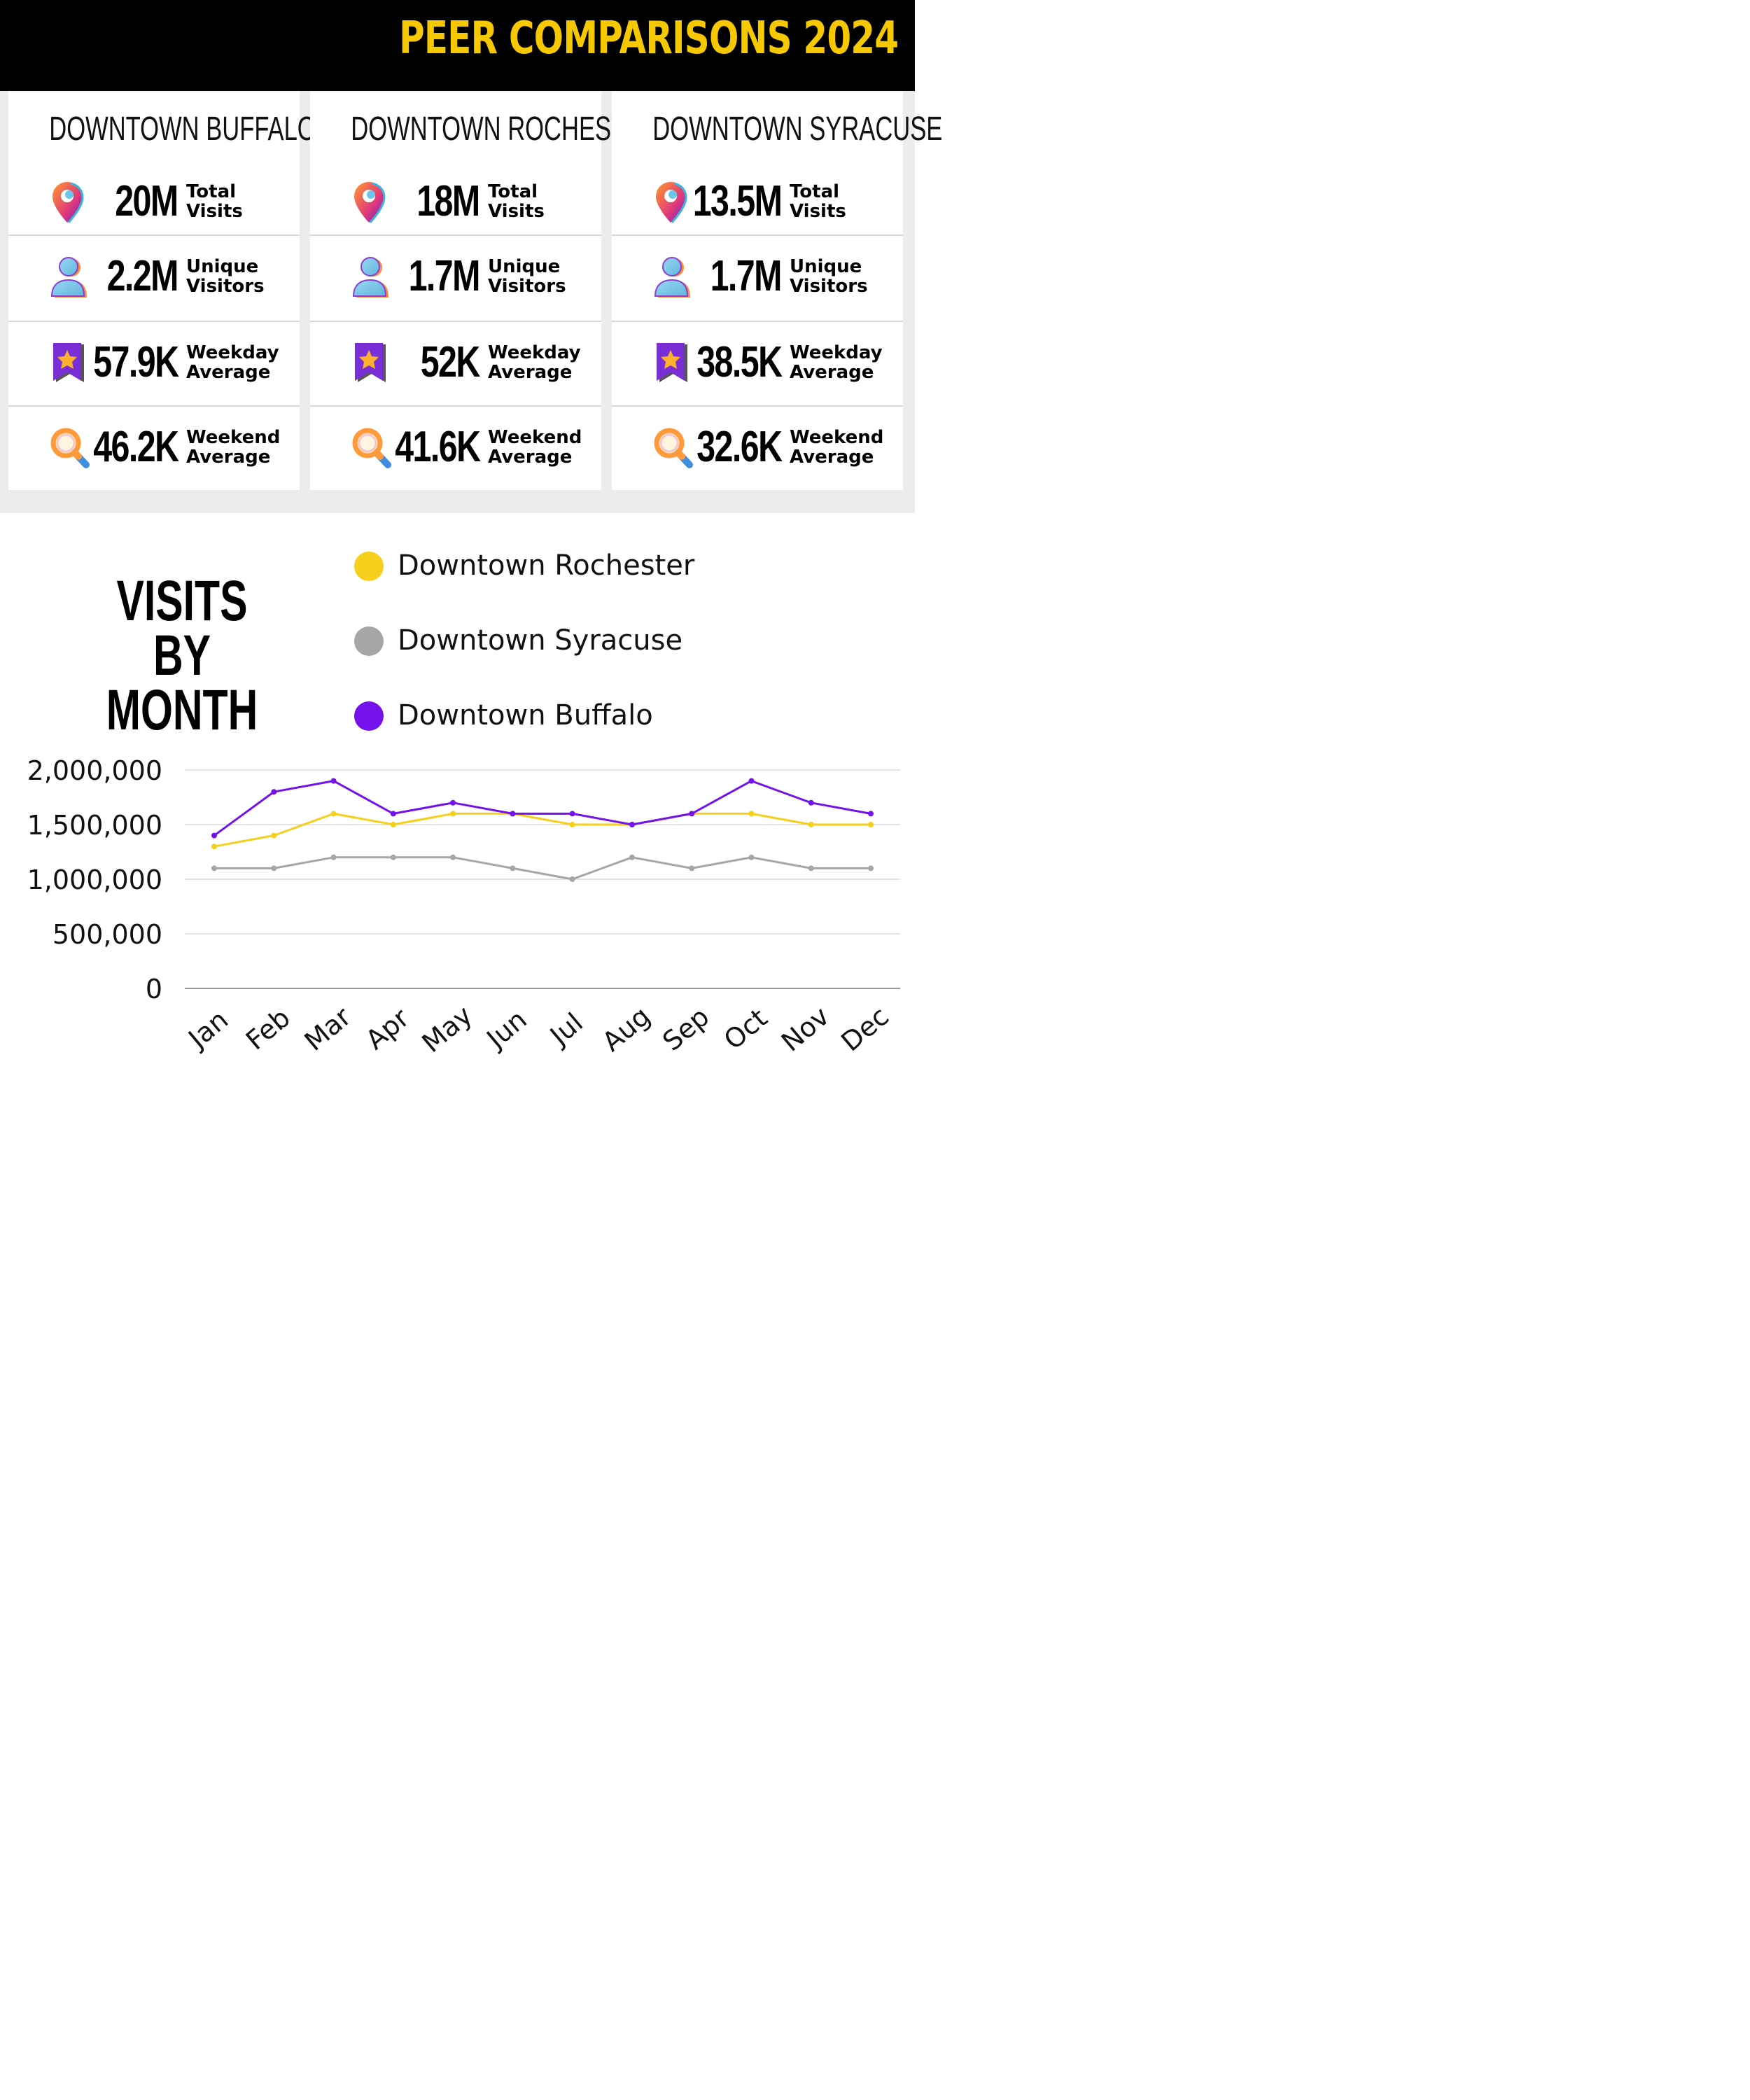  What do you see at coordinates (94, 879) in the screenshot?
I see `y-tick-label: 1,000,000` at bounding box center [94, 879].